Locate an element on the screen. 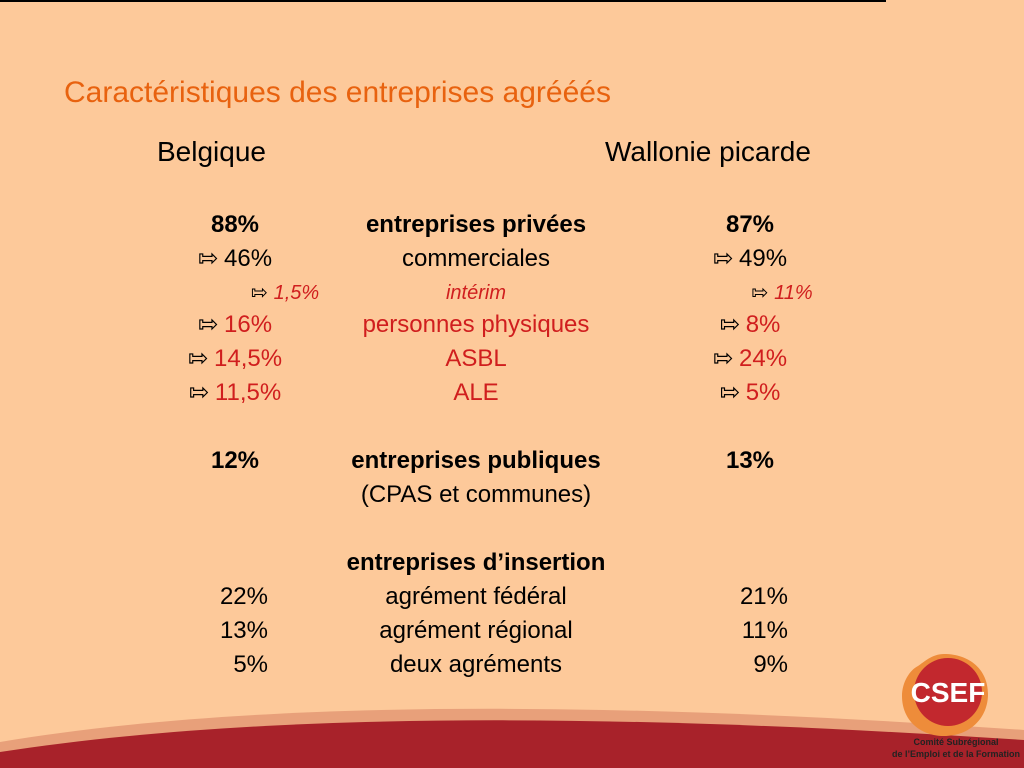  table-row: ⇰ 46% commerciales ⇰ 49% is located at coordinates (512, 259).